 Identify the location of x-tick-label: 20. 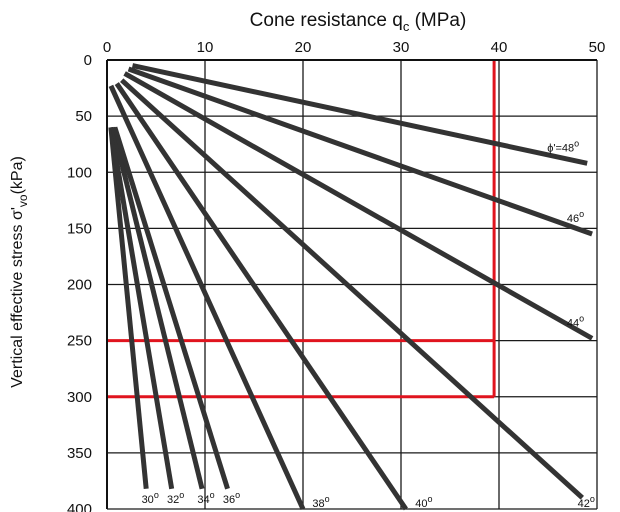
(303, 47).